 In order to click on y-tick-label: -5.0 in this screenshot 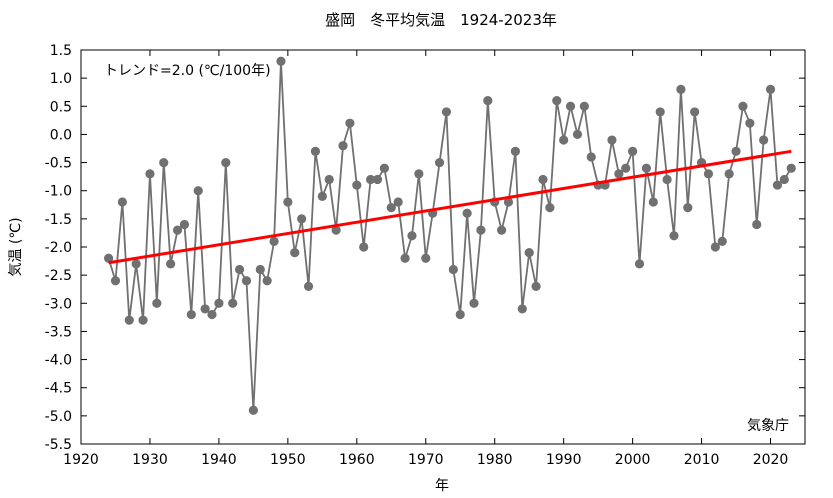, I will do `click(58, 417)`.